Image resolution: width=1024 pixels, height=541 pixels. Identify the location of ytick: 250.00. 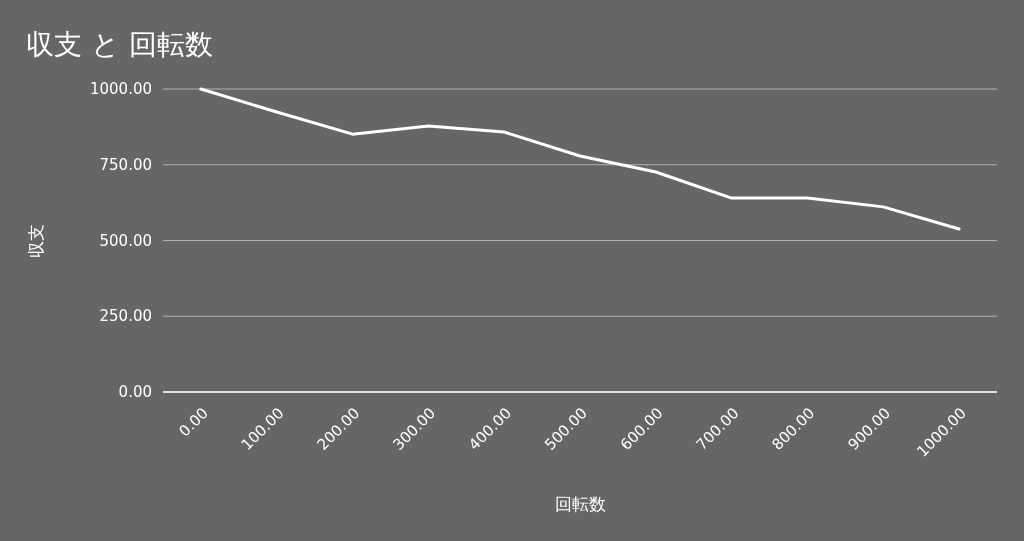
(125, 316).